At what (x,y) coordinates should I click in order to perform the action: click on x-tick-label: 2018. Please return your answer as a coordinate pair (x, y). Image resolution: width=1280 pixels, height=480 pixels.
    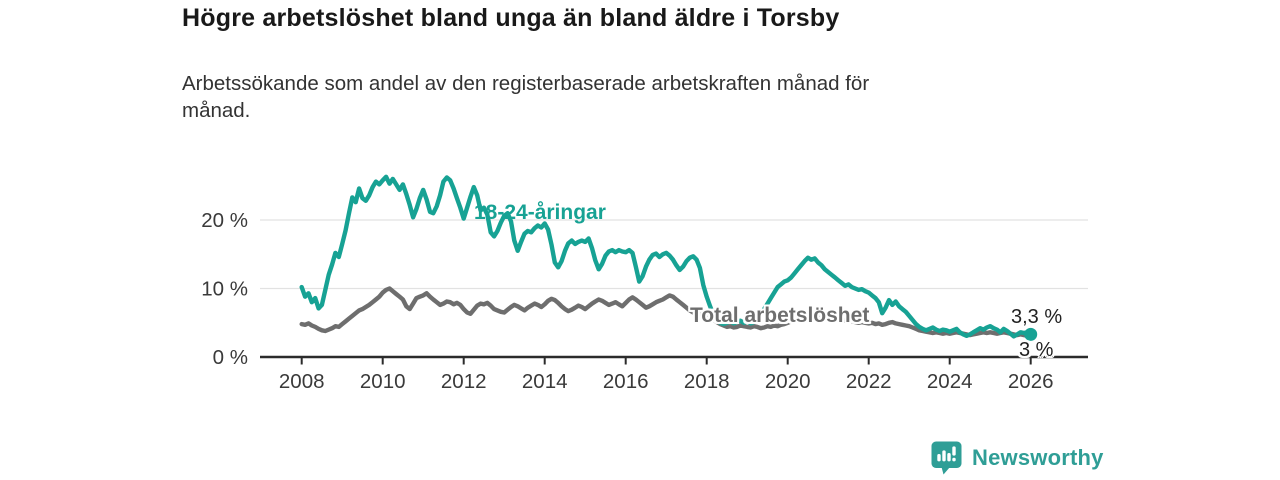
    Looking at the image, I should click on (707, 381).